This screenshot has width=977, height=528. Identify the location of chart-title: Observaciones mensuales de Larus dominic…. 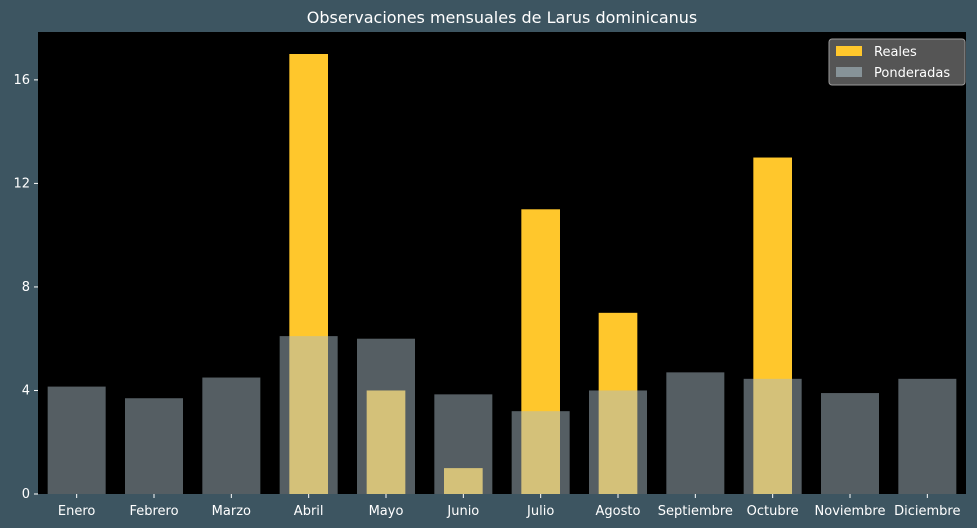
(502, 17).